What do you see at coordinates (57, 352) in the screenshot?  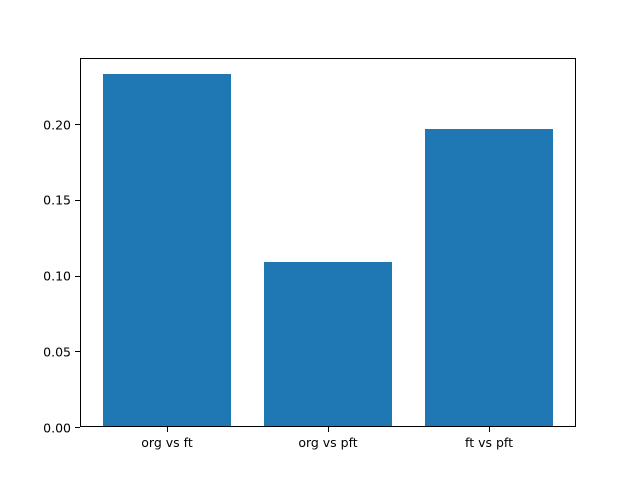 I see `y-tick-label: 0.05` at bounding box center [57, 352].